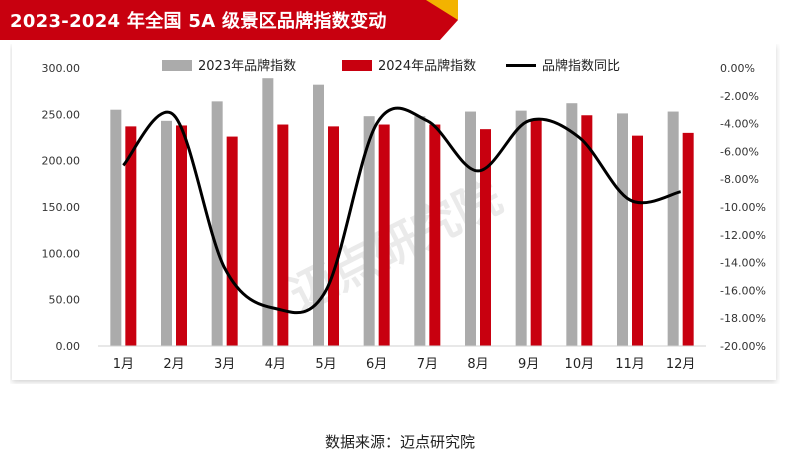  I want to click on right-axis-tick-label: 0.00%, so click(737, 68).